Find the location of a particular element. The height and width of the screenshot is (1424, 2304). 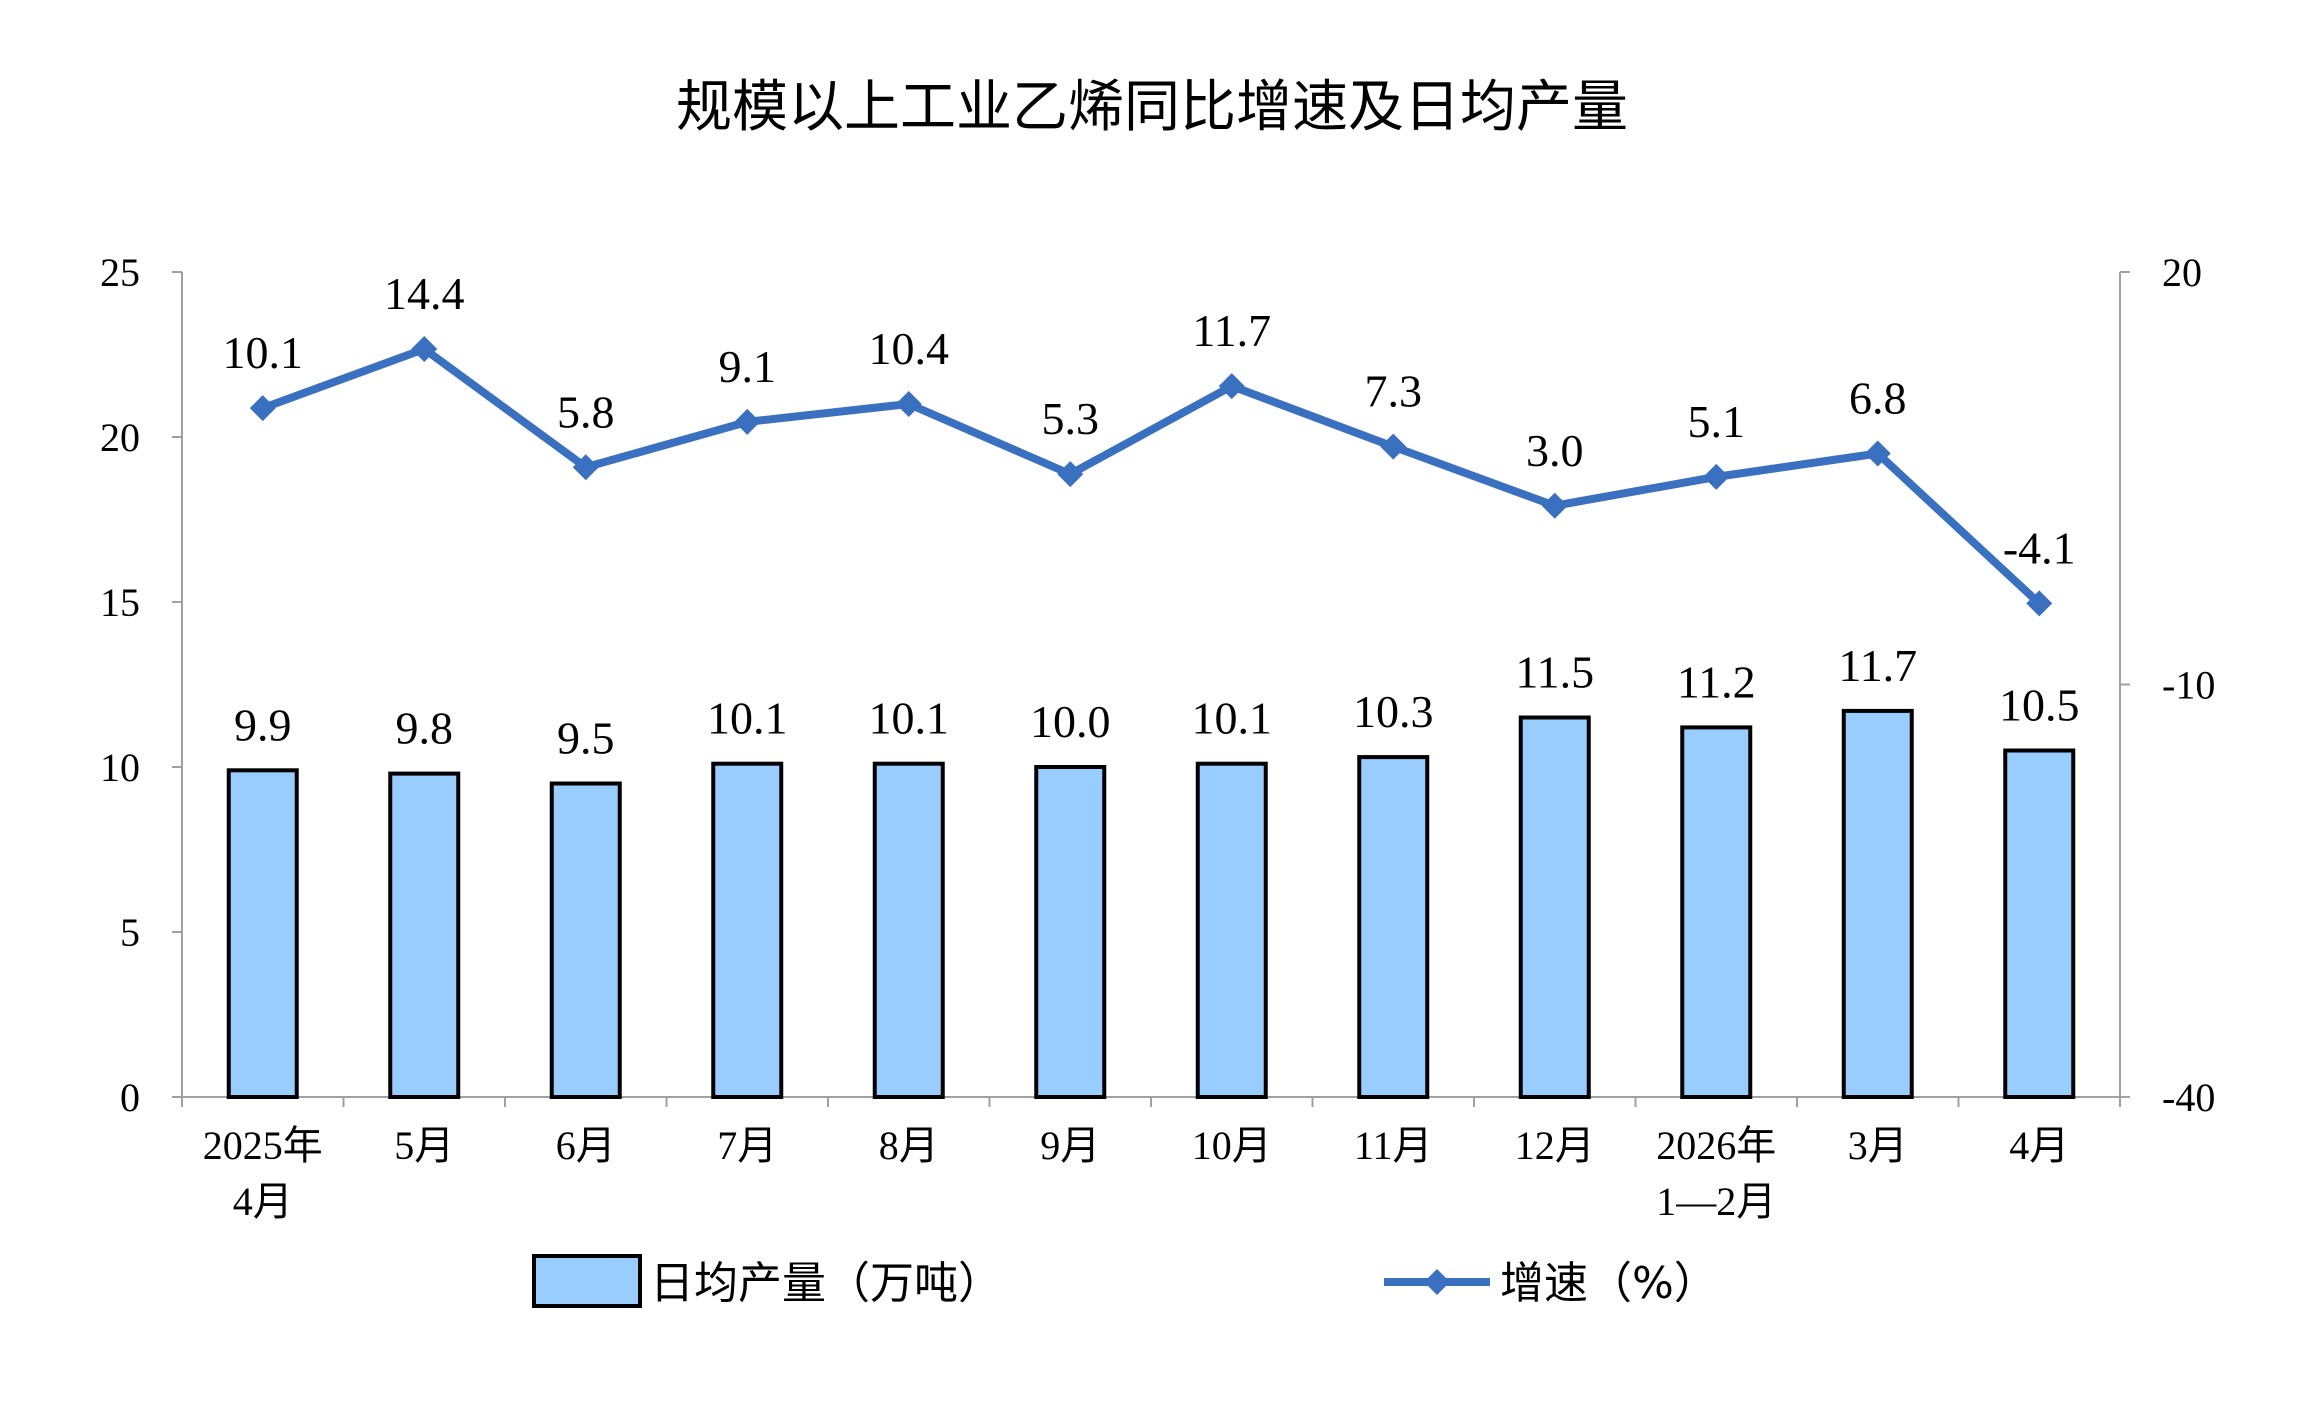

x-tick-label: 6月 is located at coordinates (586, 1145).